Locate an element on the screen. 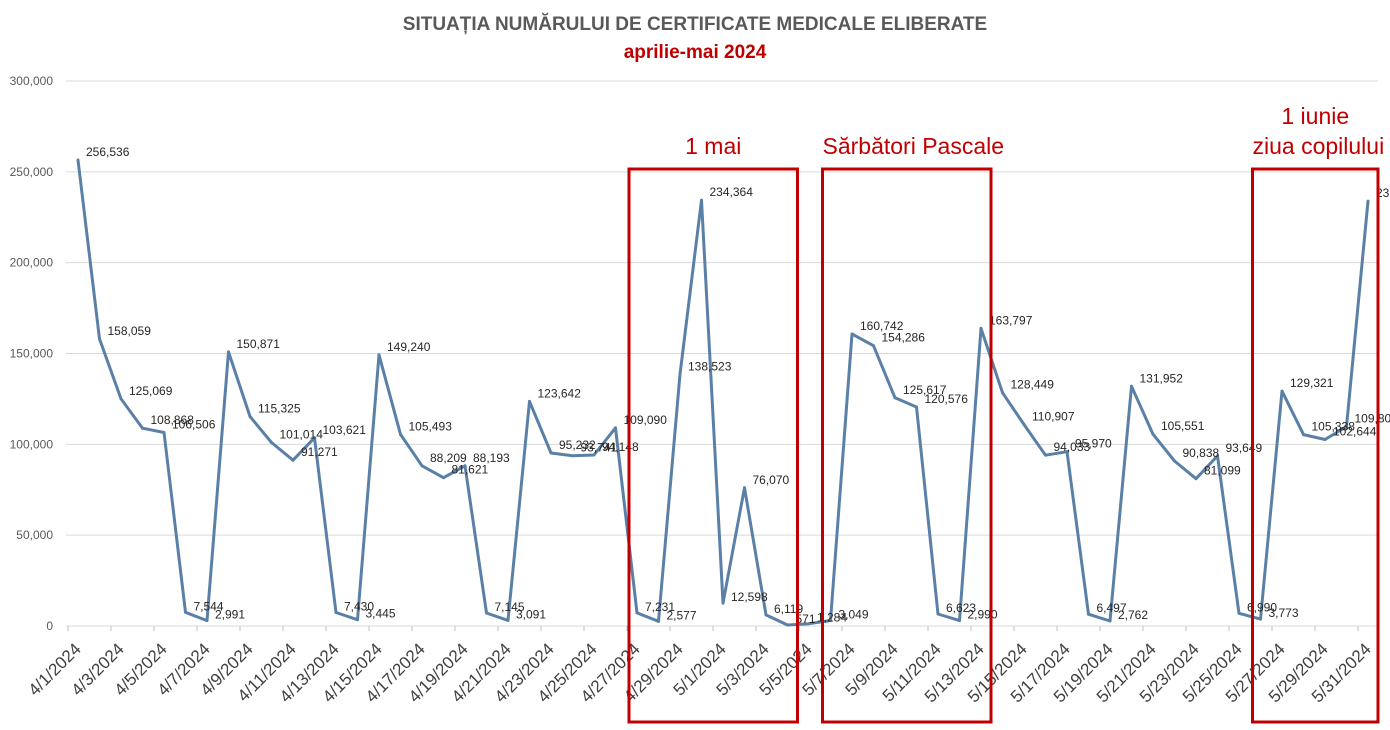 Image resolution: width=1390 pixels, height=730 pixels. data-label: 7,231 is located at coordinates (660, 607).